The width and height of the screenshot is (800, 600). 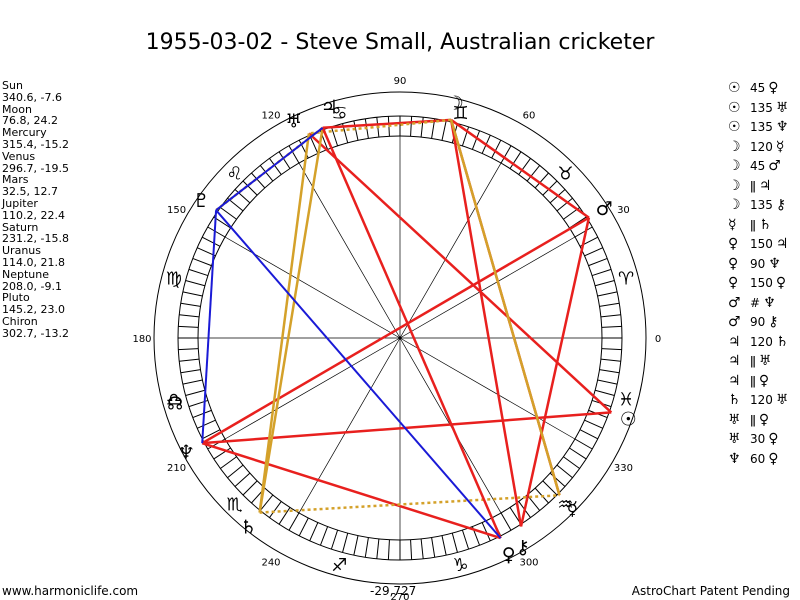 I want to click on aspect-row: ☿ ǁ ♄, so click(x=758, y=226).